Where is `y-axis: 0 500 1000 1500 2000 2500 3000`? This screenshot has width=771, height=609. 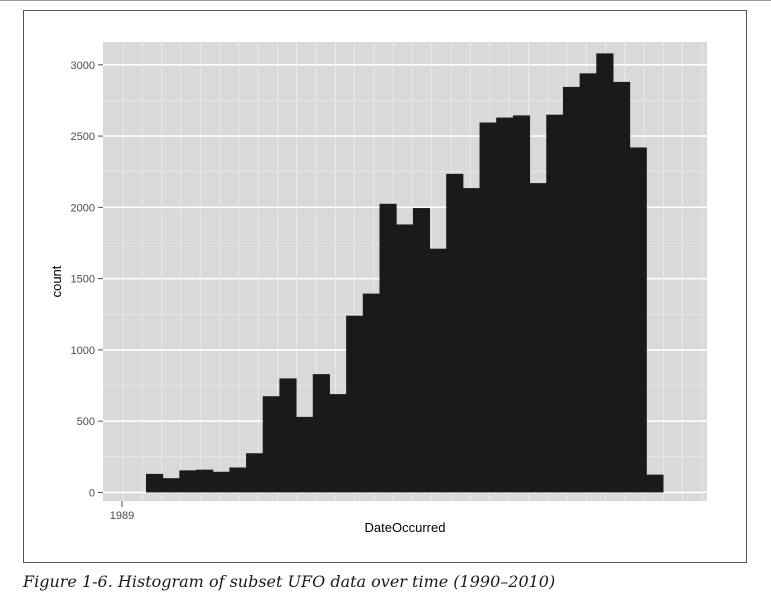 y-axis: 0 500 1000 1500 2000 2500 3000 is located at coordinates (87, 279).